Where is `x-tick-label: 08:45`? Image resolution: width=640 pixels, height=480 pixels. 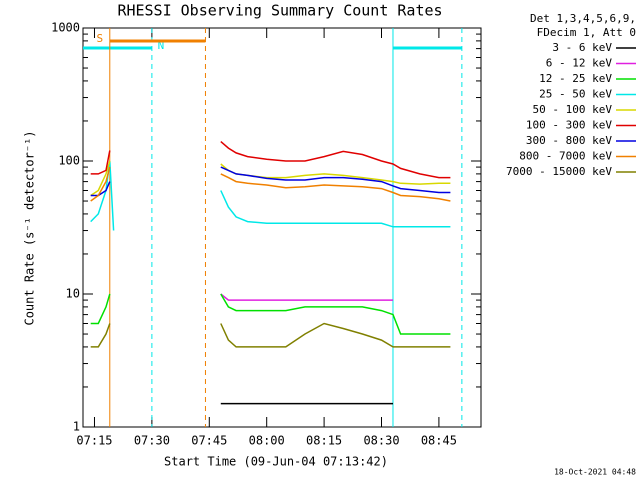
x-tick-label: 08:45 is located at coordinates (439, 441).